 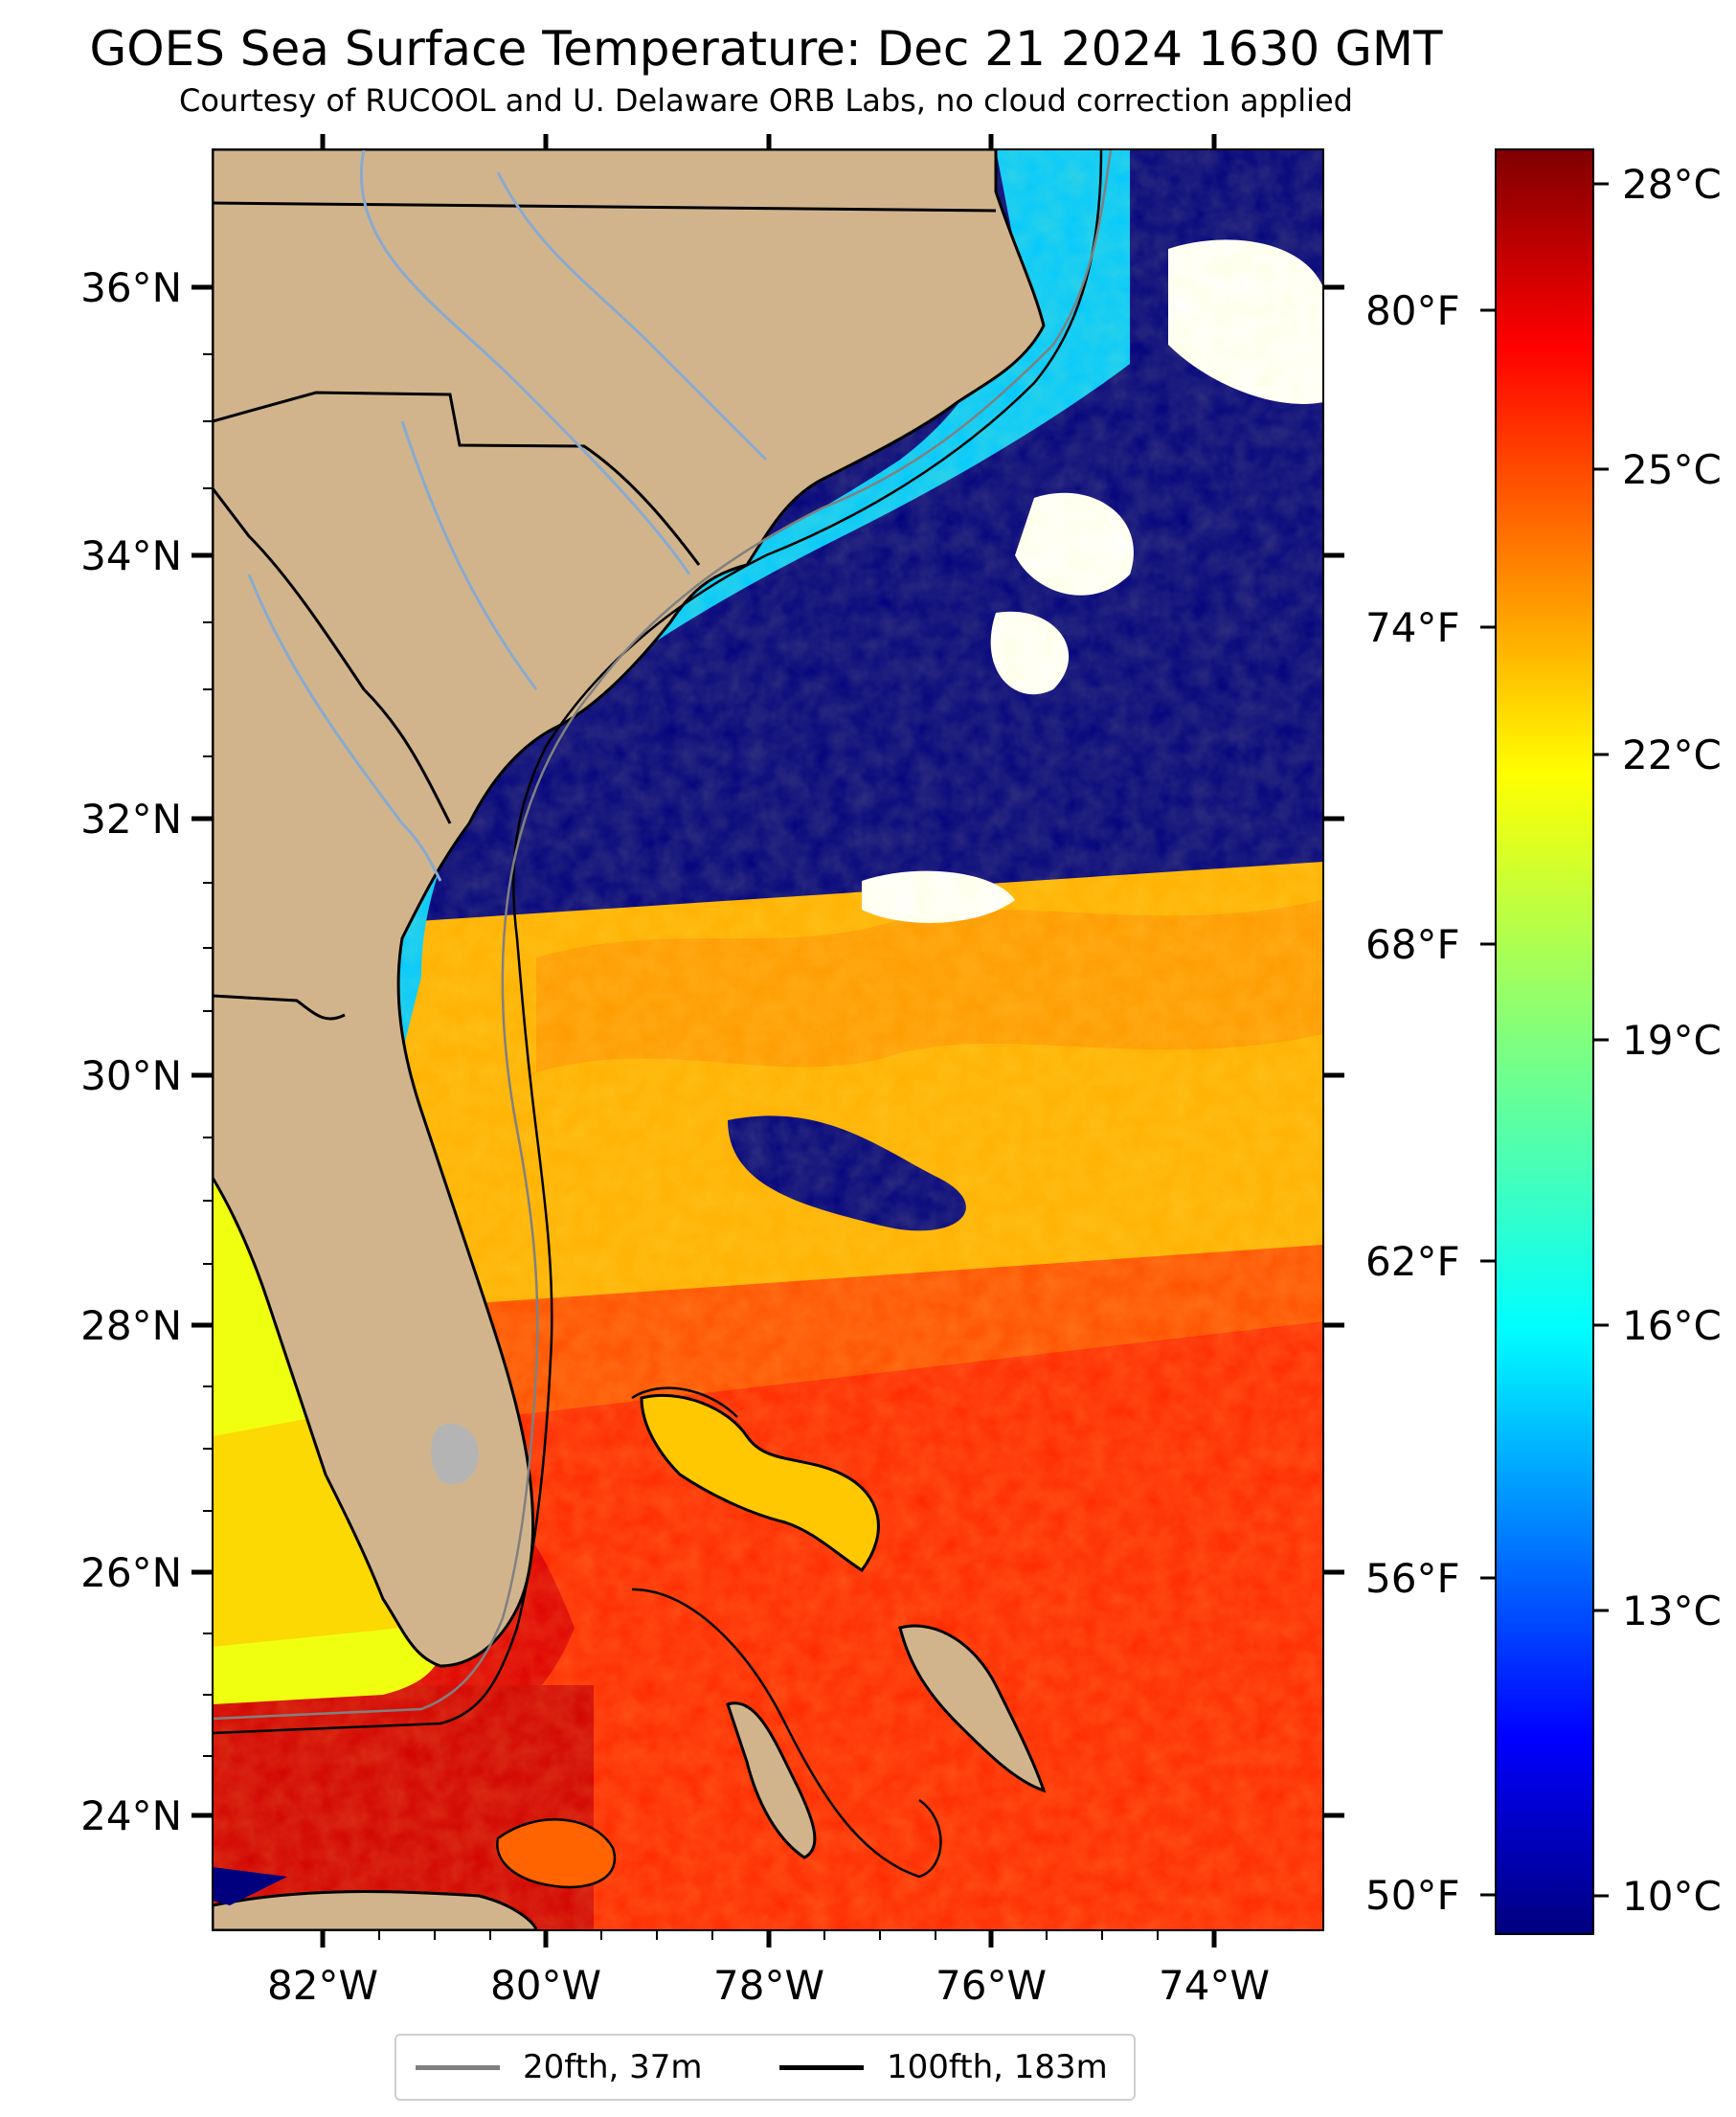 What do you see at coordinates (1601, 1040) in the screenshot?
I see `celsius-ticks` at bounding box center [1601, 1040].